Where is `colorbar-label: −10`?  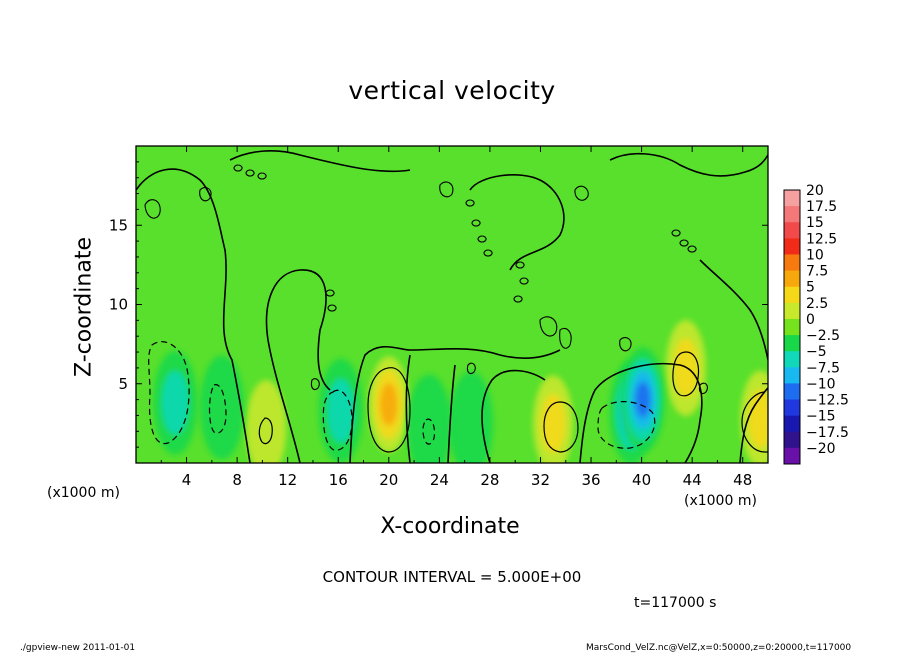
colorbar-label: −10 is located at coordinates (821, 384).